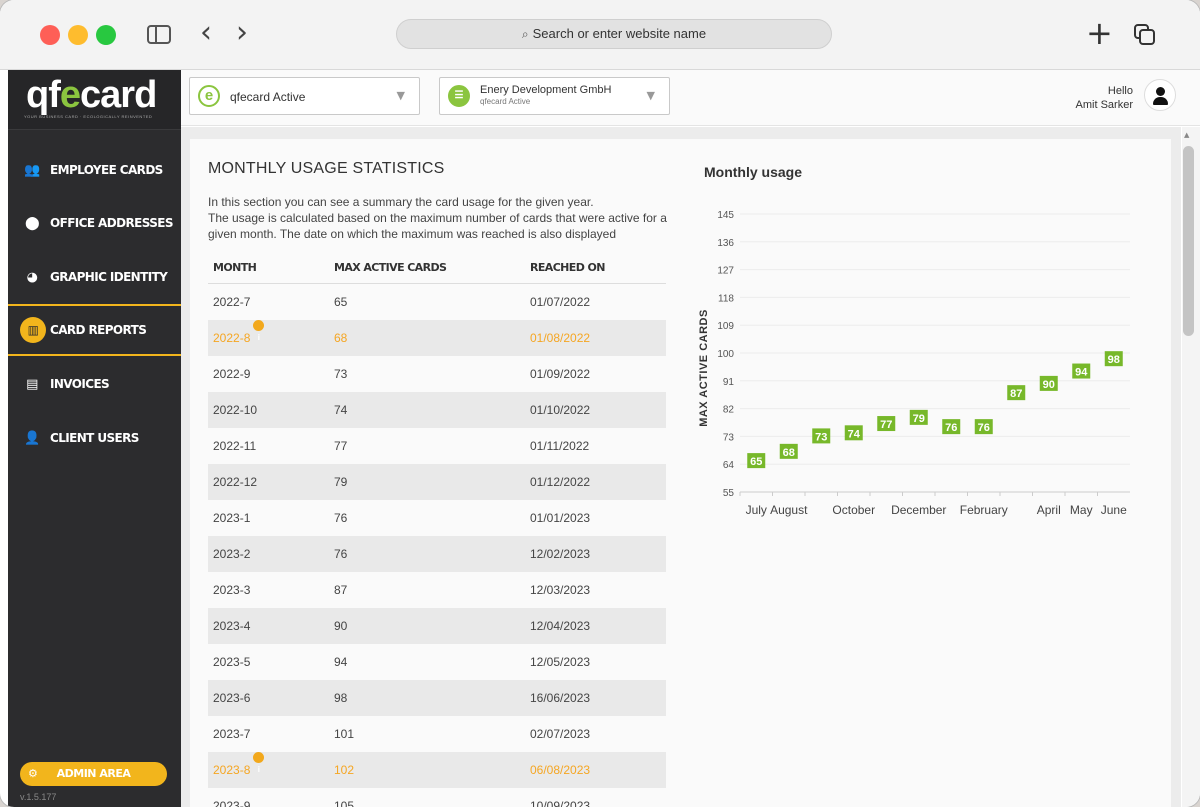 The width and height of the screenshot is (1200, 807). I want to click on sidebar-item-label: EMPLOYEE CARDS, so click(106, 170).